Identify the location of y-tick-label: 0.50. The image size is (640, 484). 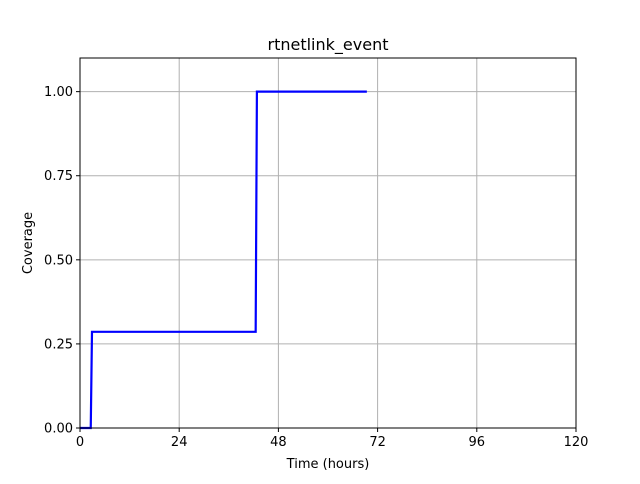
(58, 260).